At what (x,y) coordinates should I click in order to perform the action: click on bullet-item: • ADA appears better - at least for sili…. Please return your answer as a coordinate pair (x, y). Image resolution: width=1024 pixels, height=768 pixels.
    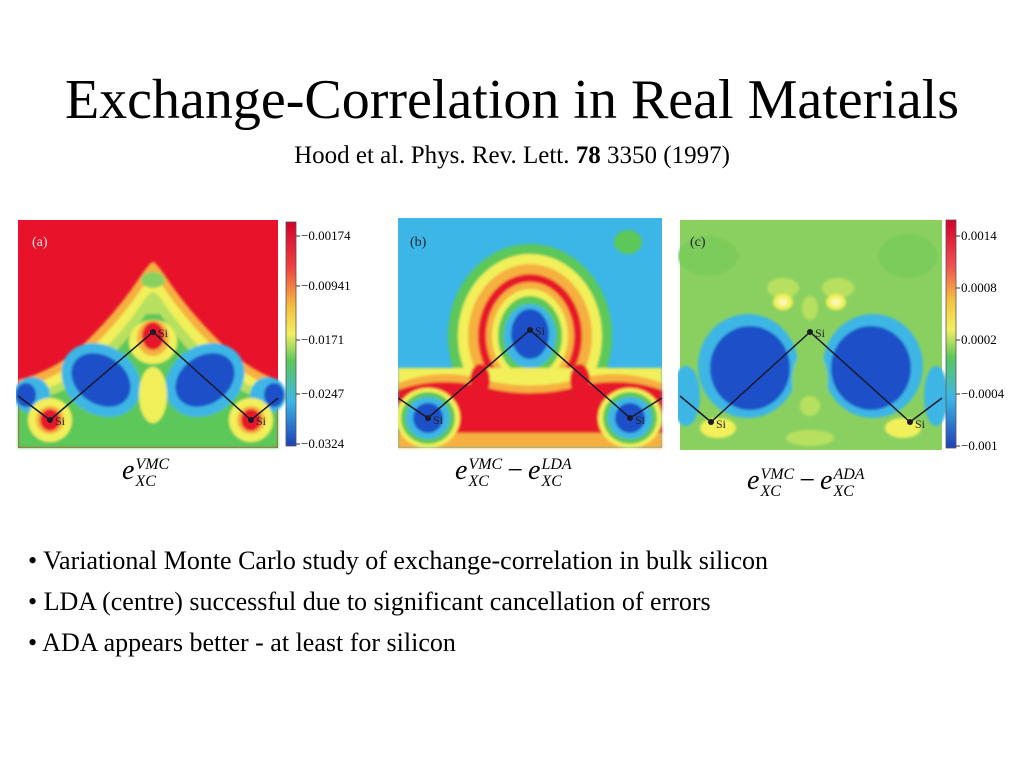
    Looking at the image, I should click on (242, 642).